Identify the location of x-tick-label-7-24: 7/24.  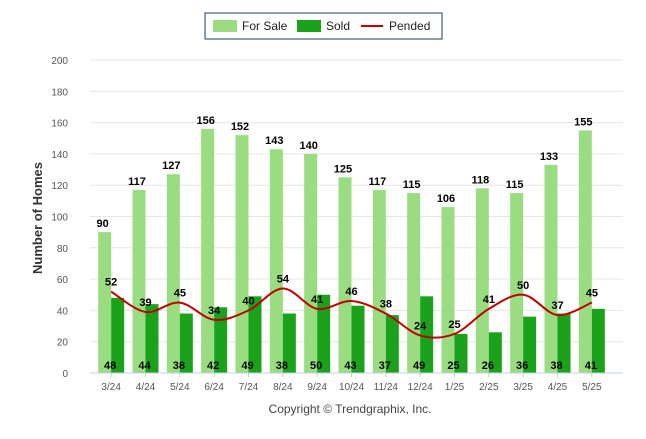
(249, 387).